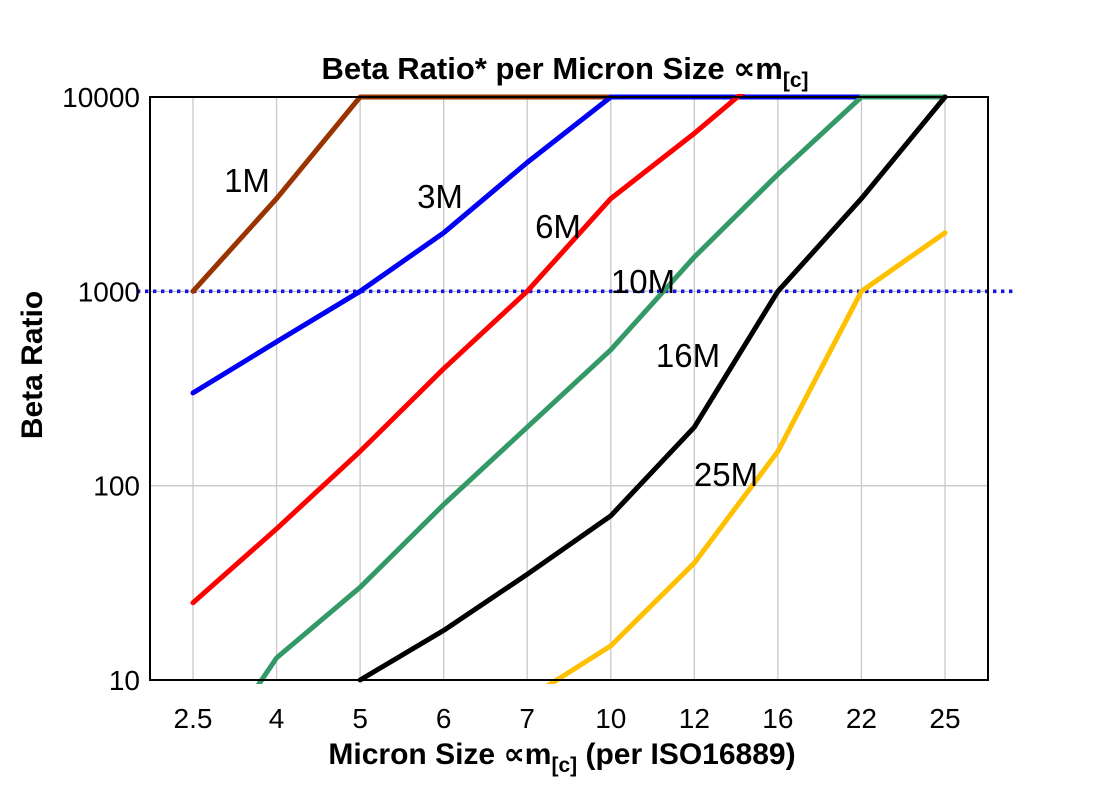 The width and height of the screenshot is (1094, 788). Describe the element at coordinates (796, 80) in the screenshot. I see `chart-title-subscript: [c]` at that location.